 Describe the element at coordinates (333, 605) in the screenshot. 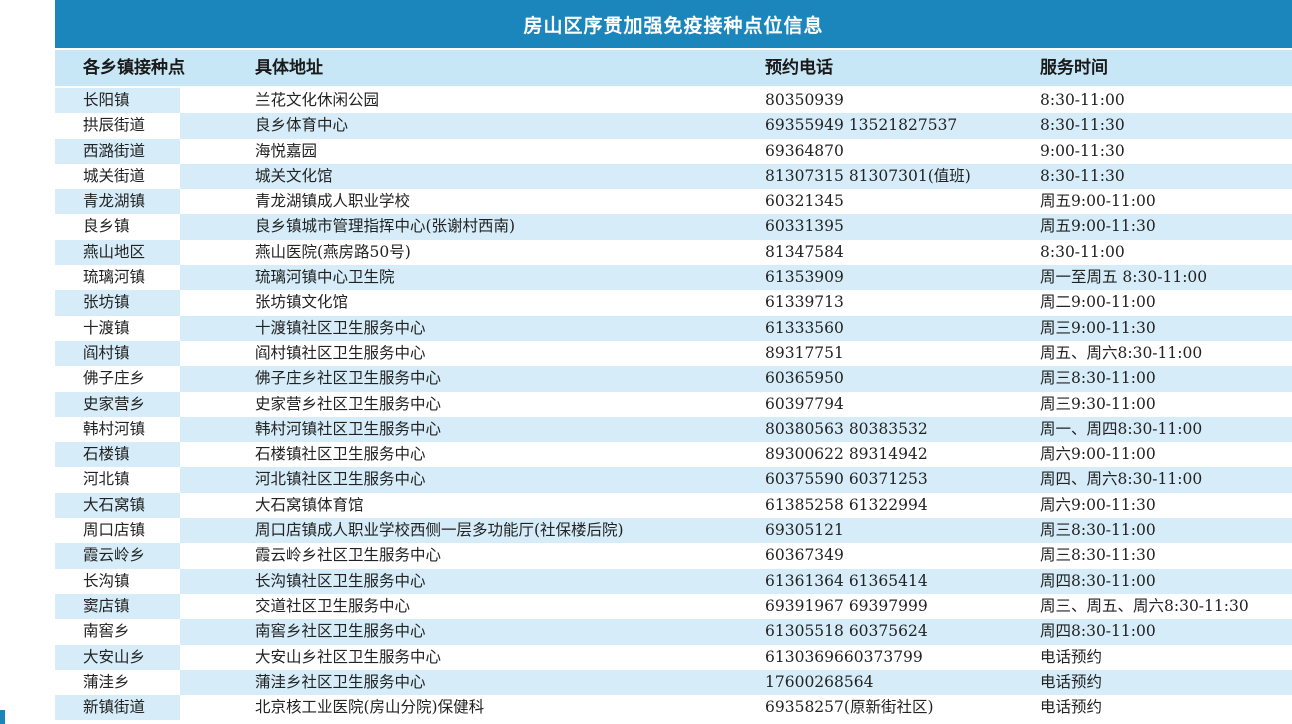

I see `cell-address: 交道社区卫生服务中心` at that location.